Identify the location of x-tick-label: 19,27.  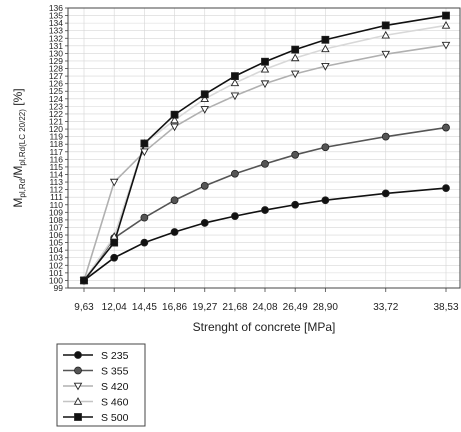
(204, 307).